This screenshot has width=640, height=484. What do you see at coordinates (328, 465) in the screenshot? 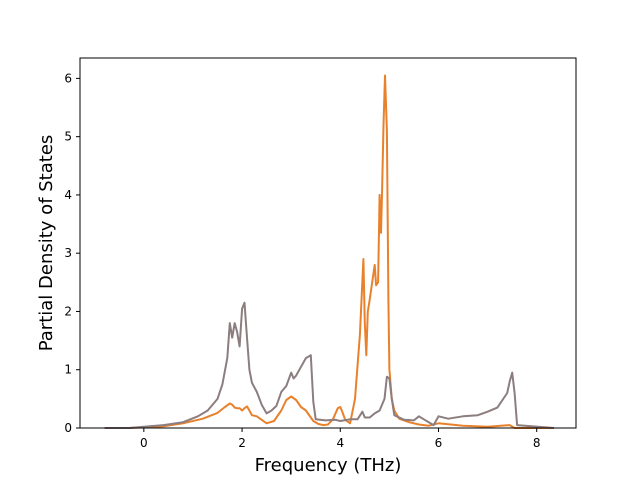
I see `x-axis-label: Frequency (THz)` at bounding box center [328, 465].